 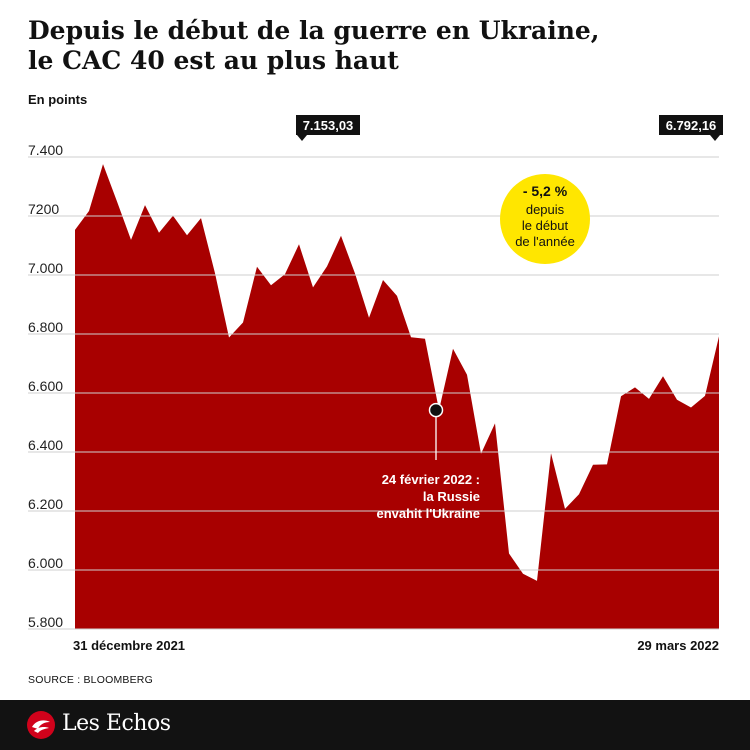 I want to click on y-tick-label: 6.800, so click(x=45, y=327).